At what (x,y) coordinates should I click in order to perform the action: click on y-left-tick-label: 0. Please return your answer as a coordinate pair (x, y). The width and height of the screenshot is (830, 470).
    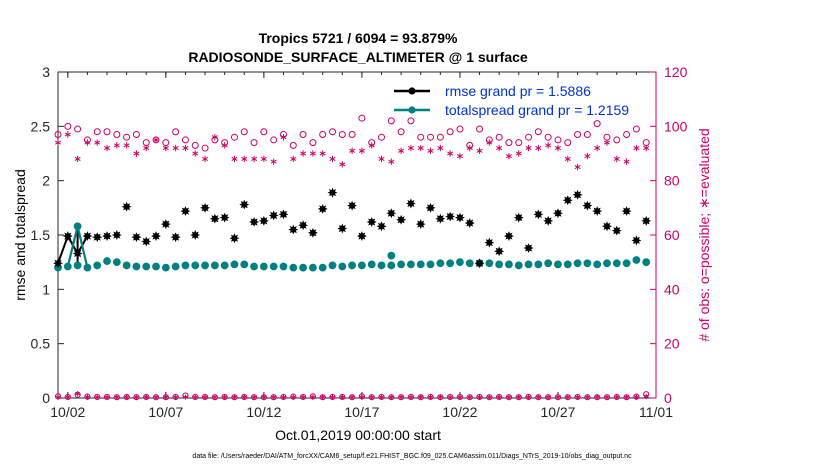
    Looking at the image, I should click on (46, 398).